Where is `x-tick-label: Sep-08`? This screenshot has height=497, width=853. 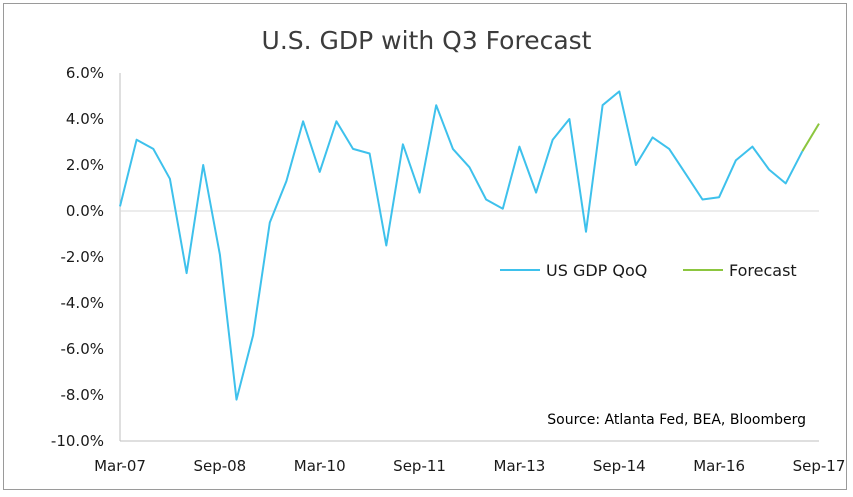 x-tick-label: Sep-08 is located at coordinates (219, 466).